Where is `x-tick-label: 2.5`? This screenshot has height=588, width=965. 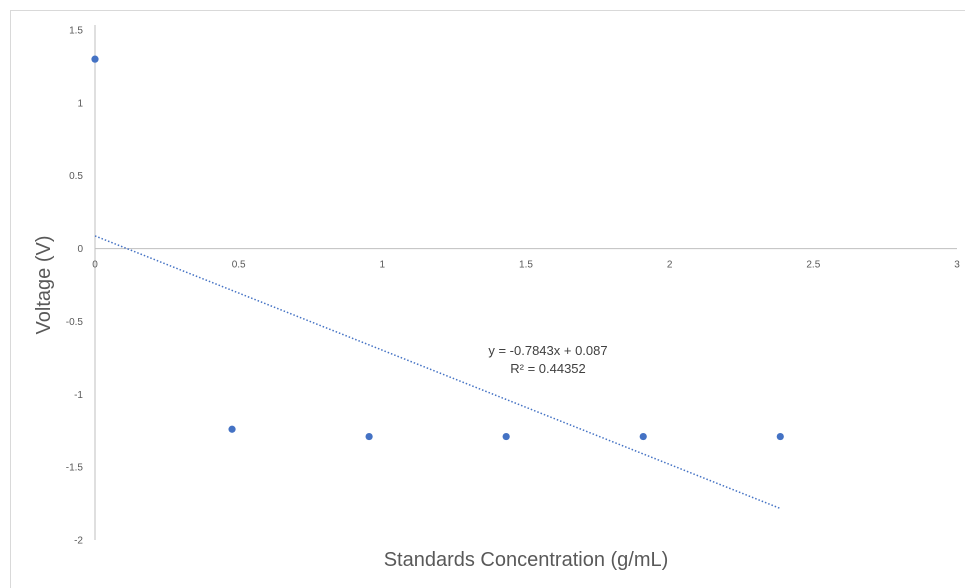 x-tick-label: 2.5 is located at coordinates (813, 265).